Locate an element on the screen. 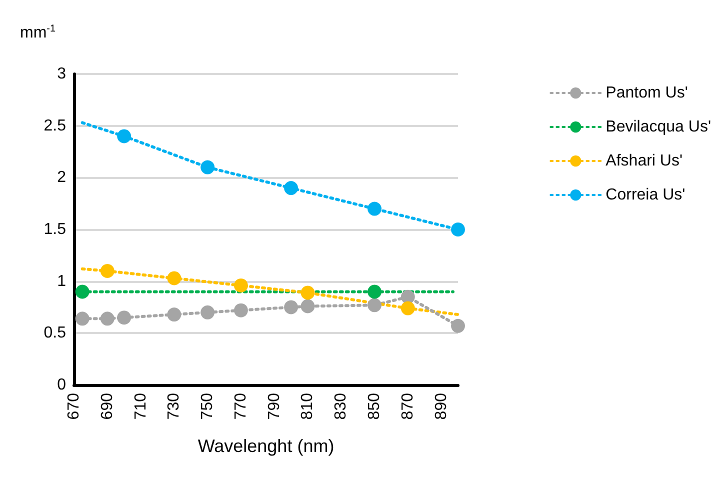 This screenshot has width=724, height=477. y-tick-label: 1 is located at coordinates (61, 281).